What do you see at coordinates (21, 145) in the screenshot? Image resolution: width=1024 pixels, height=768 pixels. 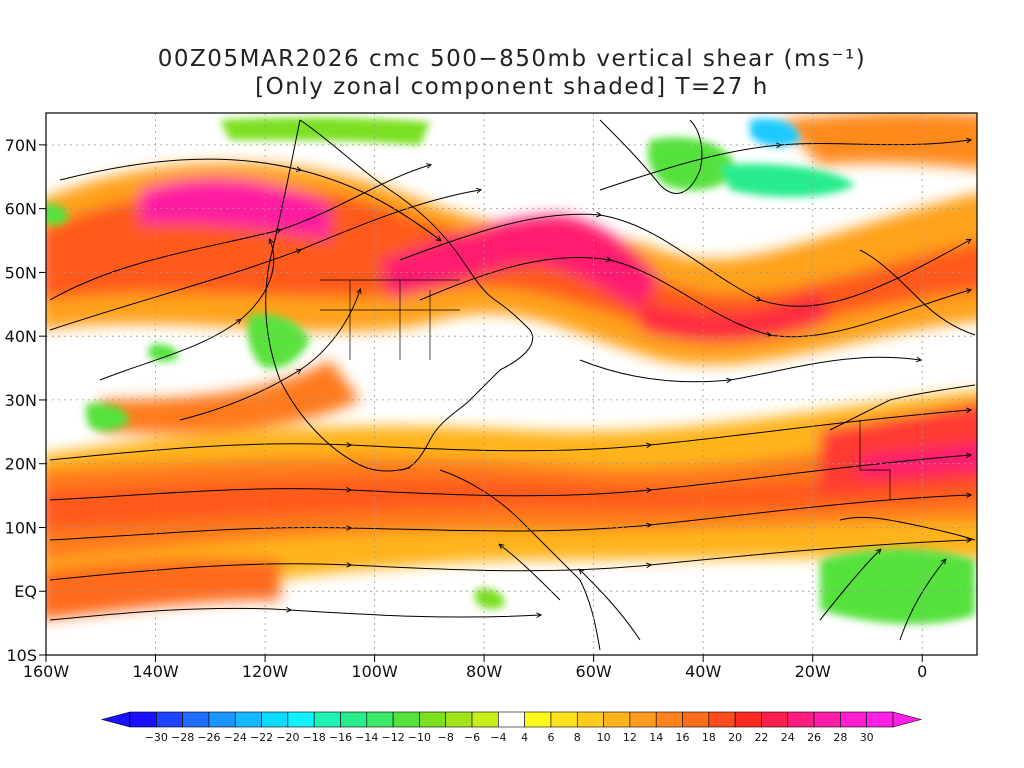 I see `lat-tick-label: 70N` at bounding box center [21, 145].